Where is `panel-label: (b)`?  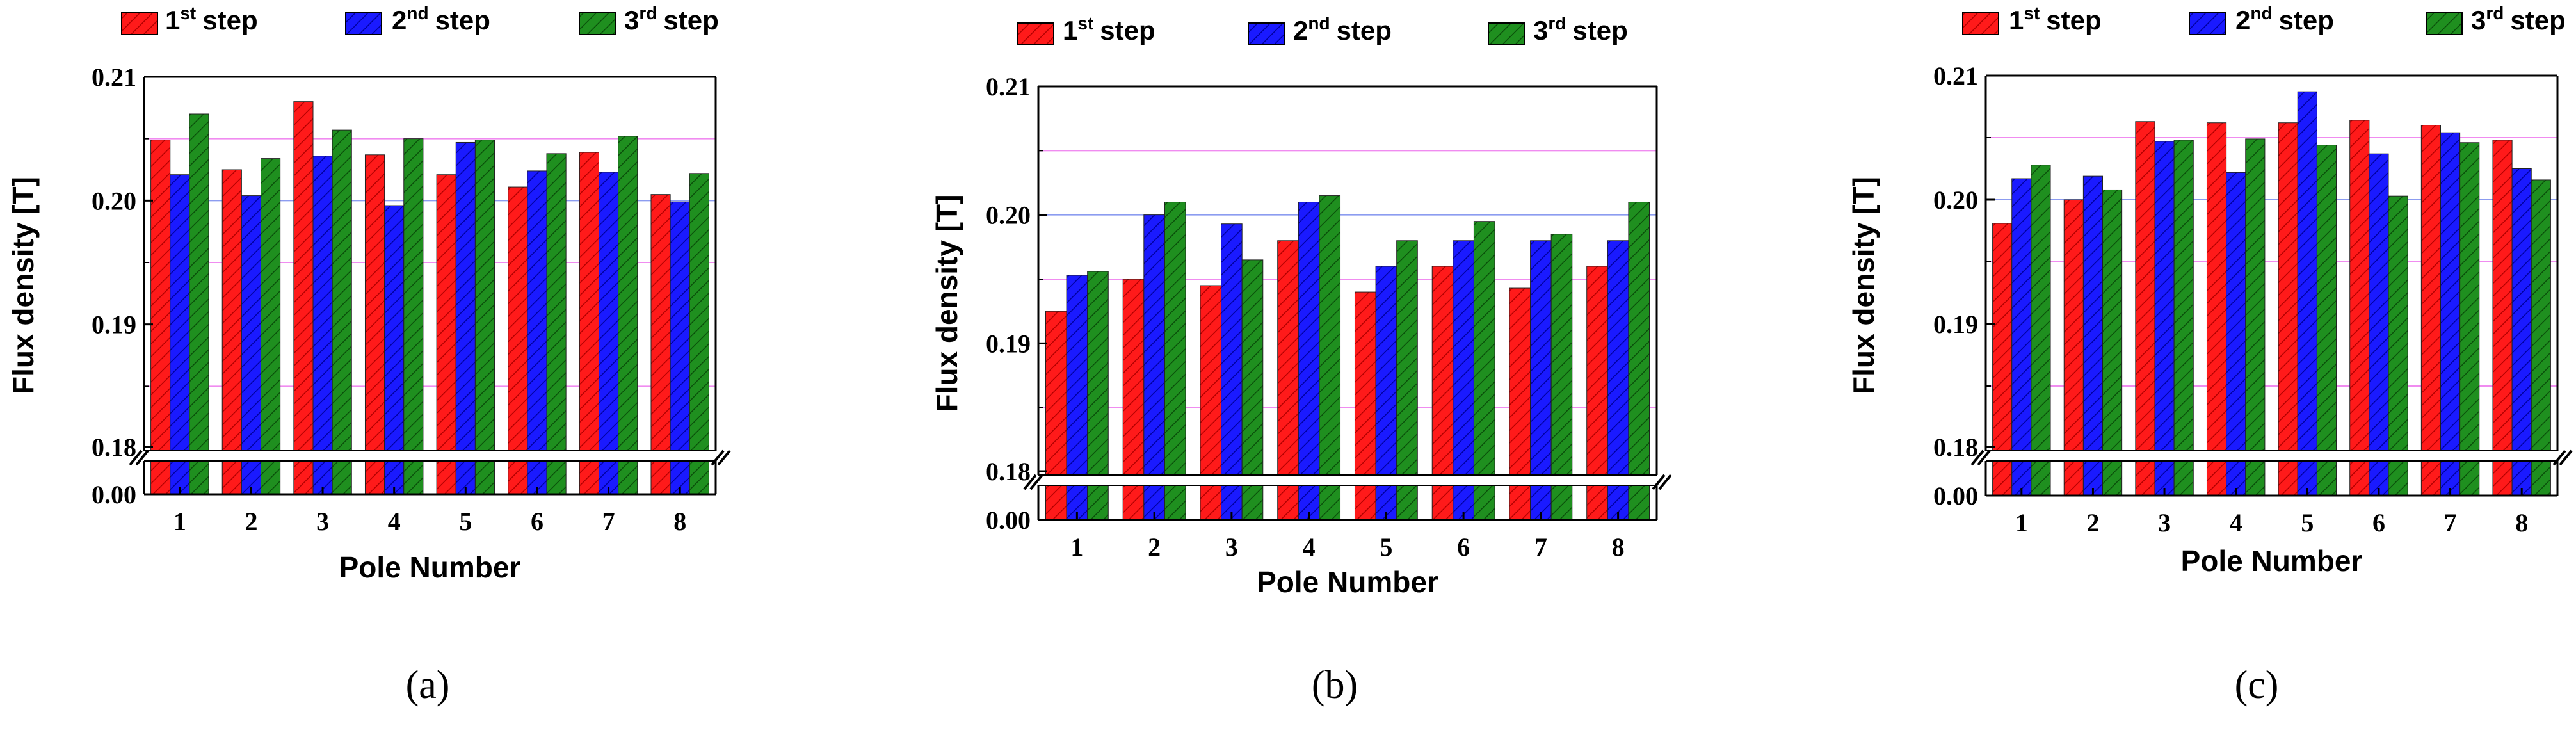 panel-label: (b) is located at coordinates (1335, 685).